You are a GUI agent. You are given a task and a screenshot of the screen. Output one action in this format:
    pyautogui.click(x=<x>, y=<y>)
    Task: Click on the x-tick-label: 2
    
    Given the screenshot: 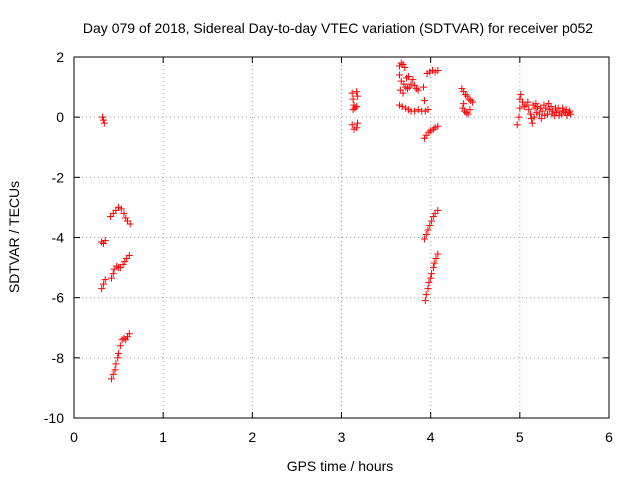 What is the action you would take?
    pyautogui.click(x=252, y=437)
    